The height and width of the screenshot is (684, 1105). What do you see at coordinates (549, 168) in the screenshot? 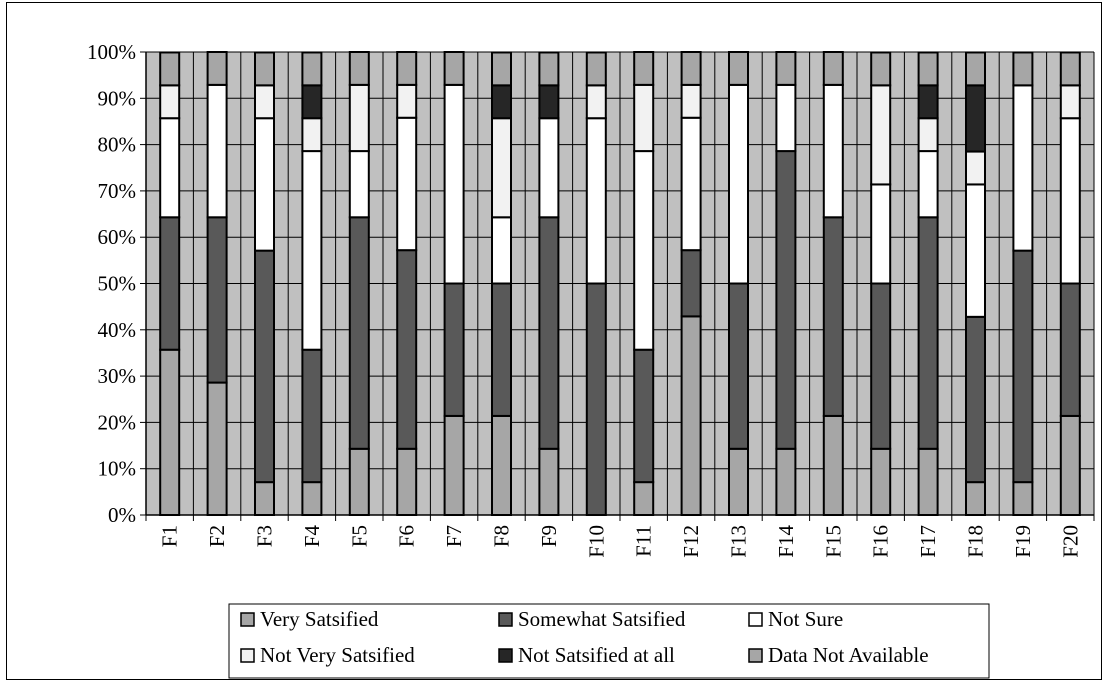
I see `bar-segment-f9-s3` at bounding box center [549, 168].